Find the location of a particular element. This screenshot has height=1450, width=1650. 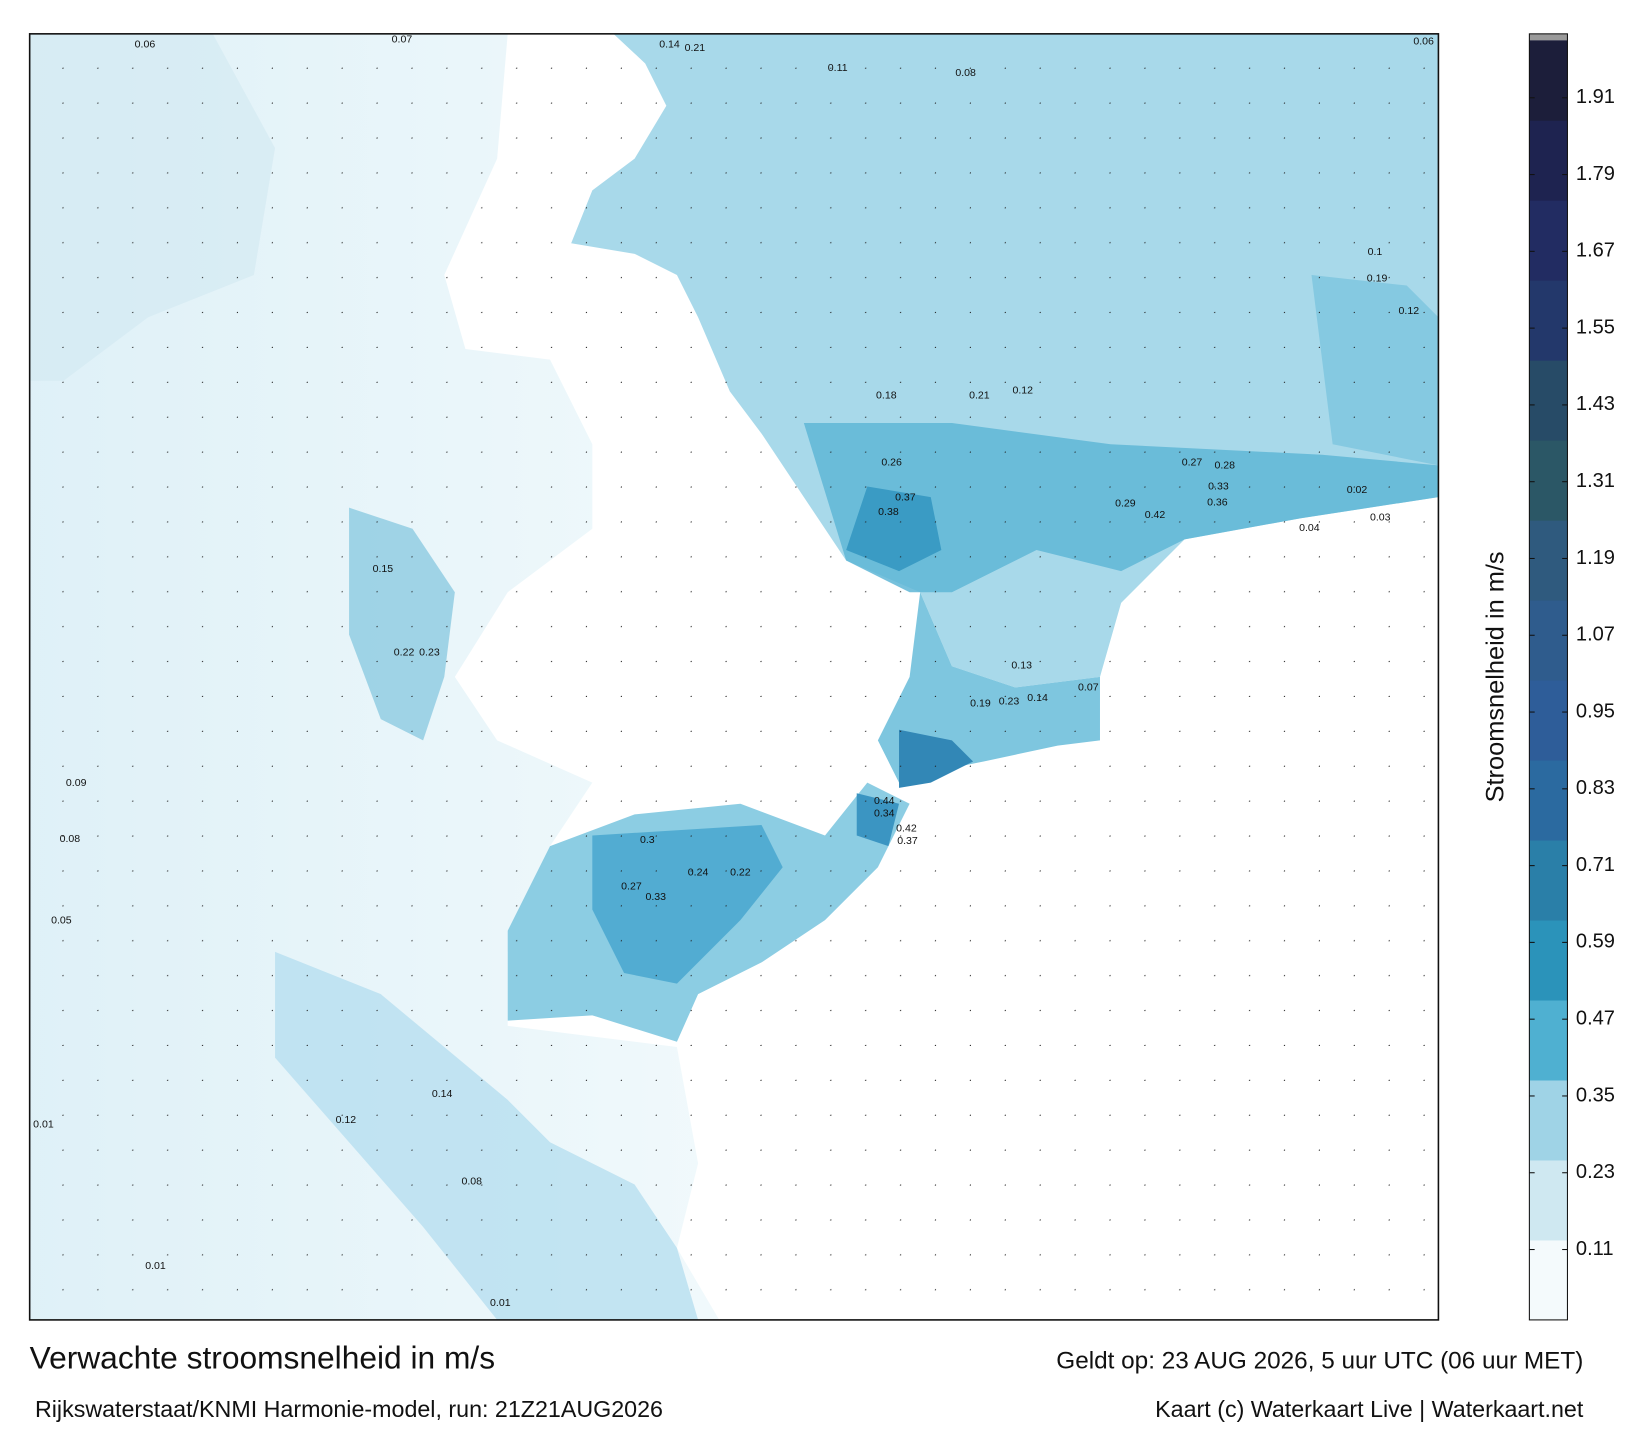

map-value-label: 0.36 is located at coordinates (1217, 503).